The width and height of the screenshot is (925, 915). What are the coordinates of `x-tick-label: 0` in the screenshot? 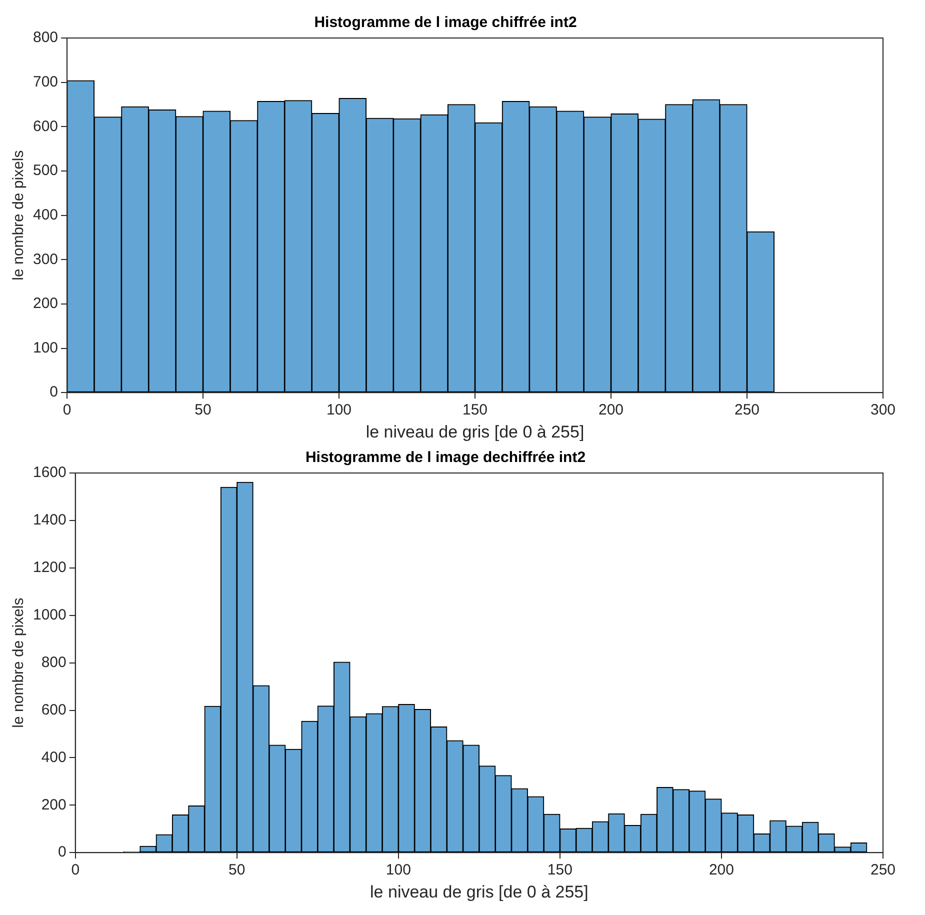 It's located at (75, 870).